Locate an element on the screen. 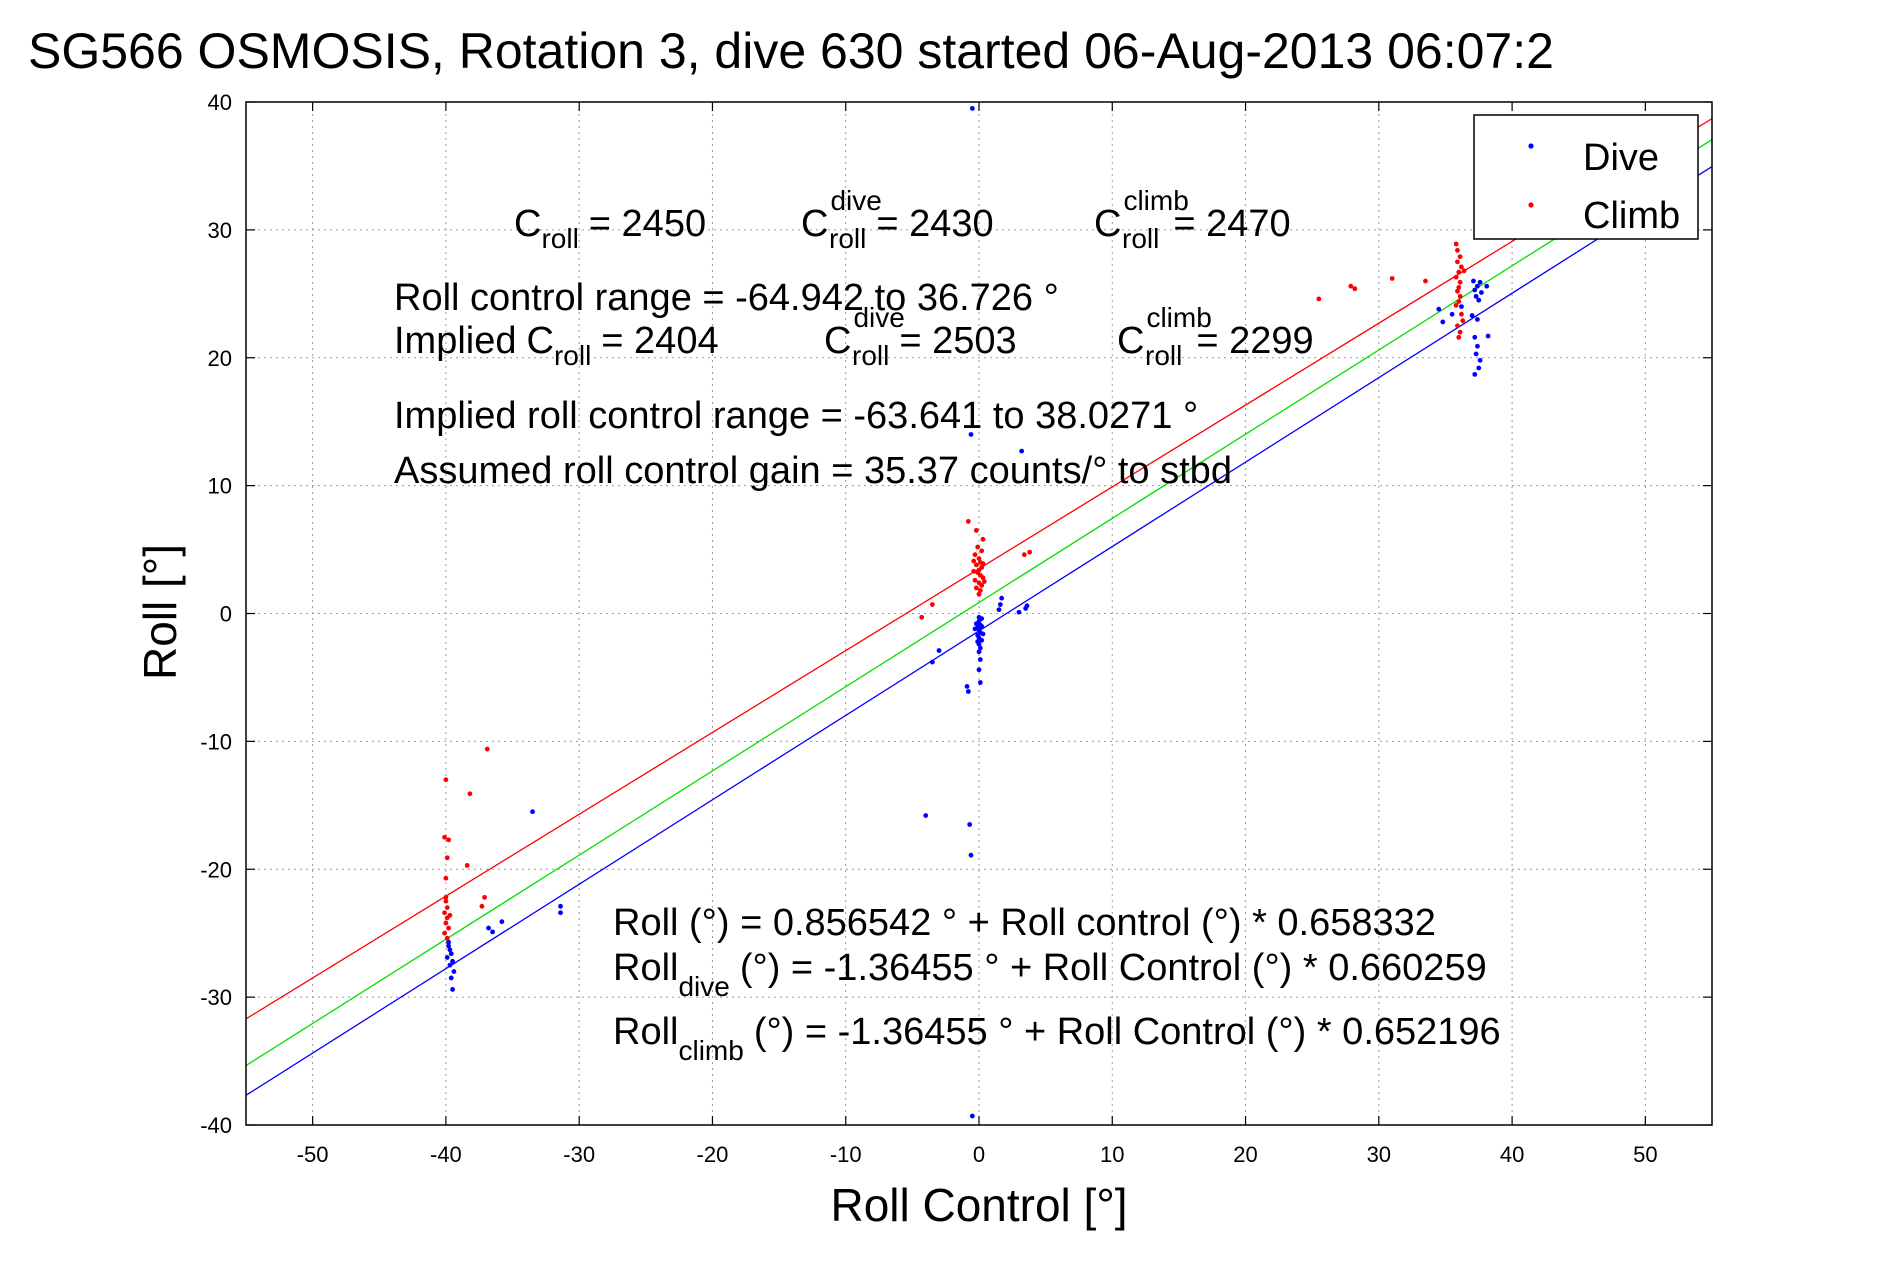  x-tick-label: 10 is located at coordinates (1112, 1154).